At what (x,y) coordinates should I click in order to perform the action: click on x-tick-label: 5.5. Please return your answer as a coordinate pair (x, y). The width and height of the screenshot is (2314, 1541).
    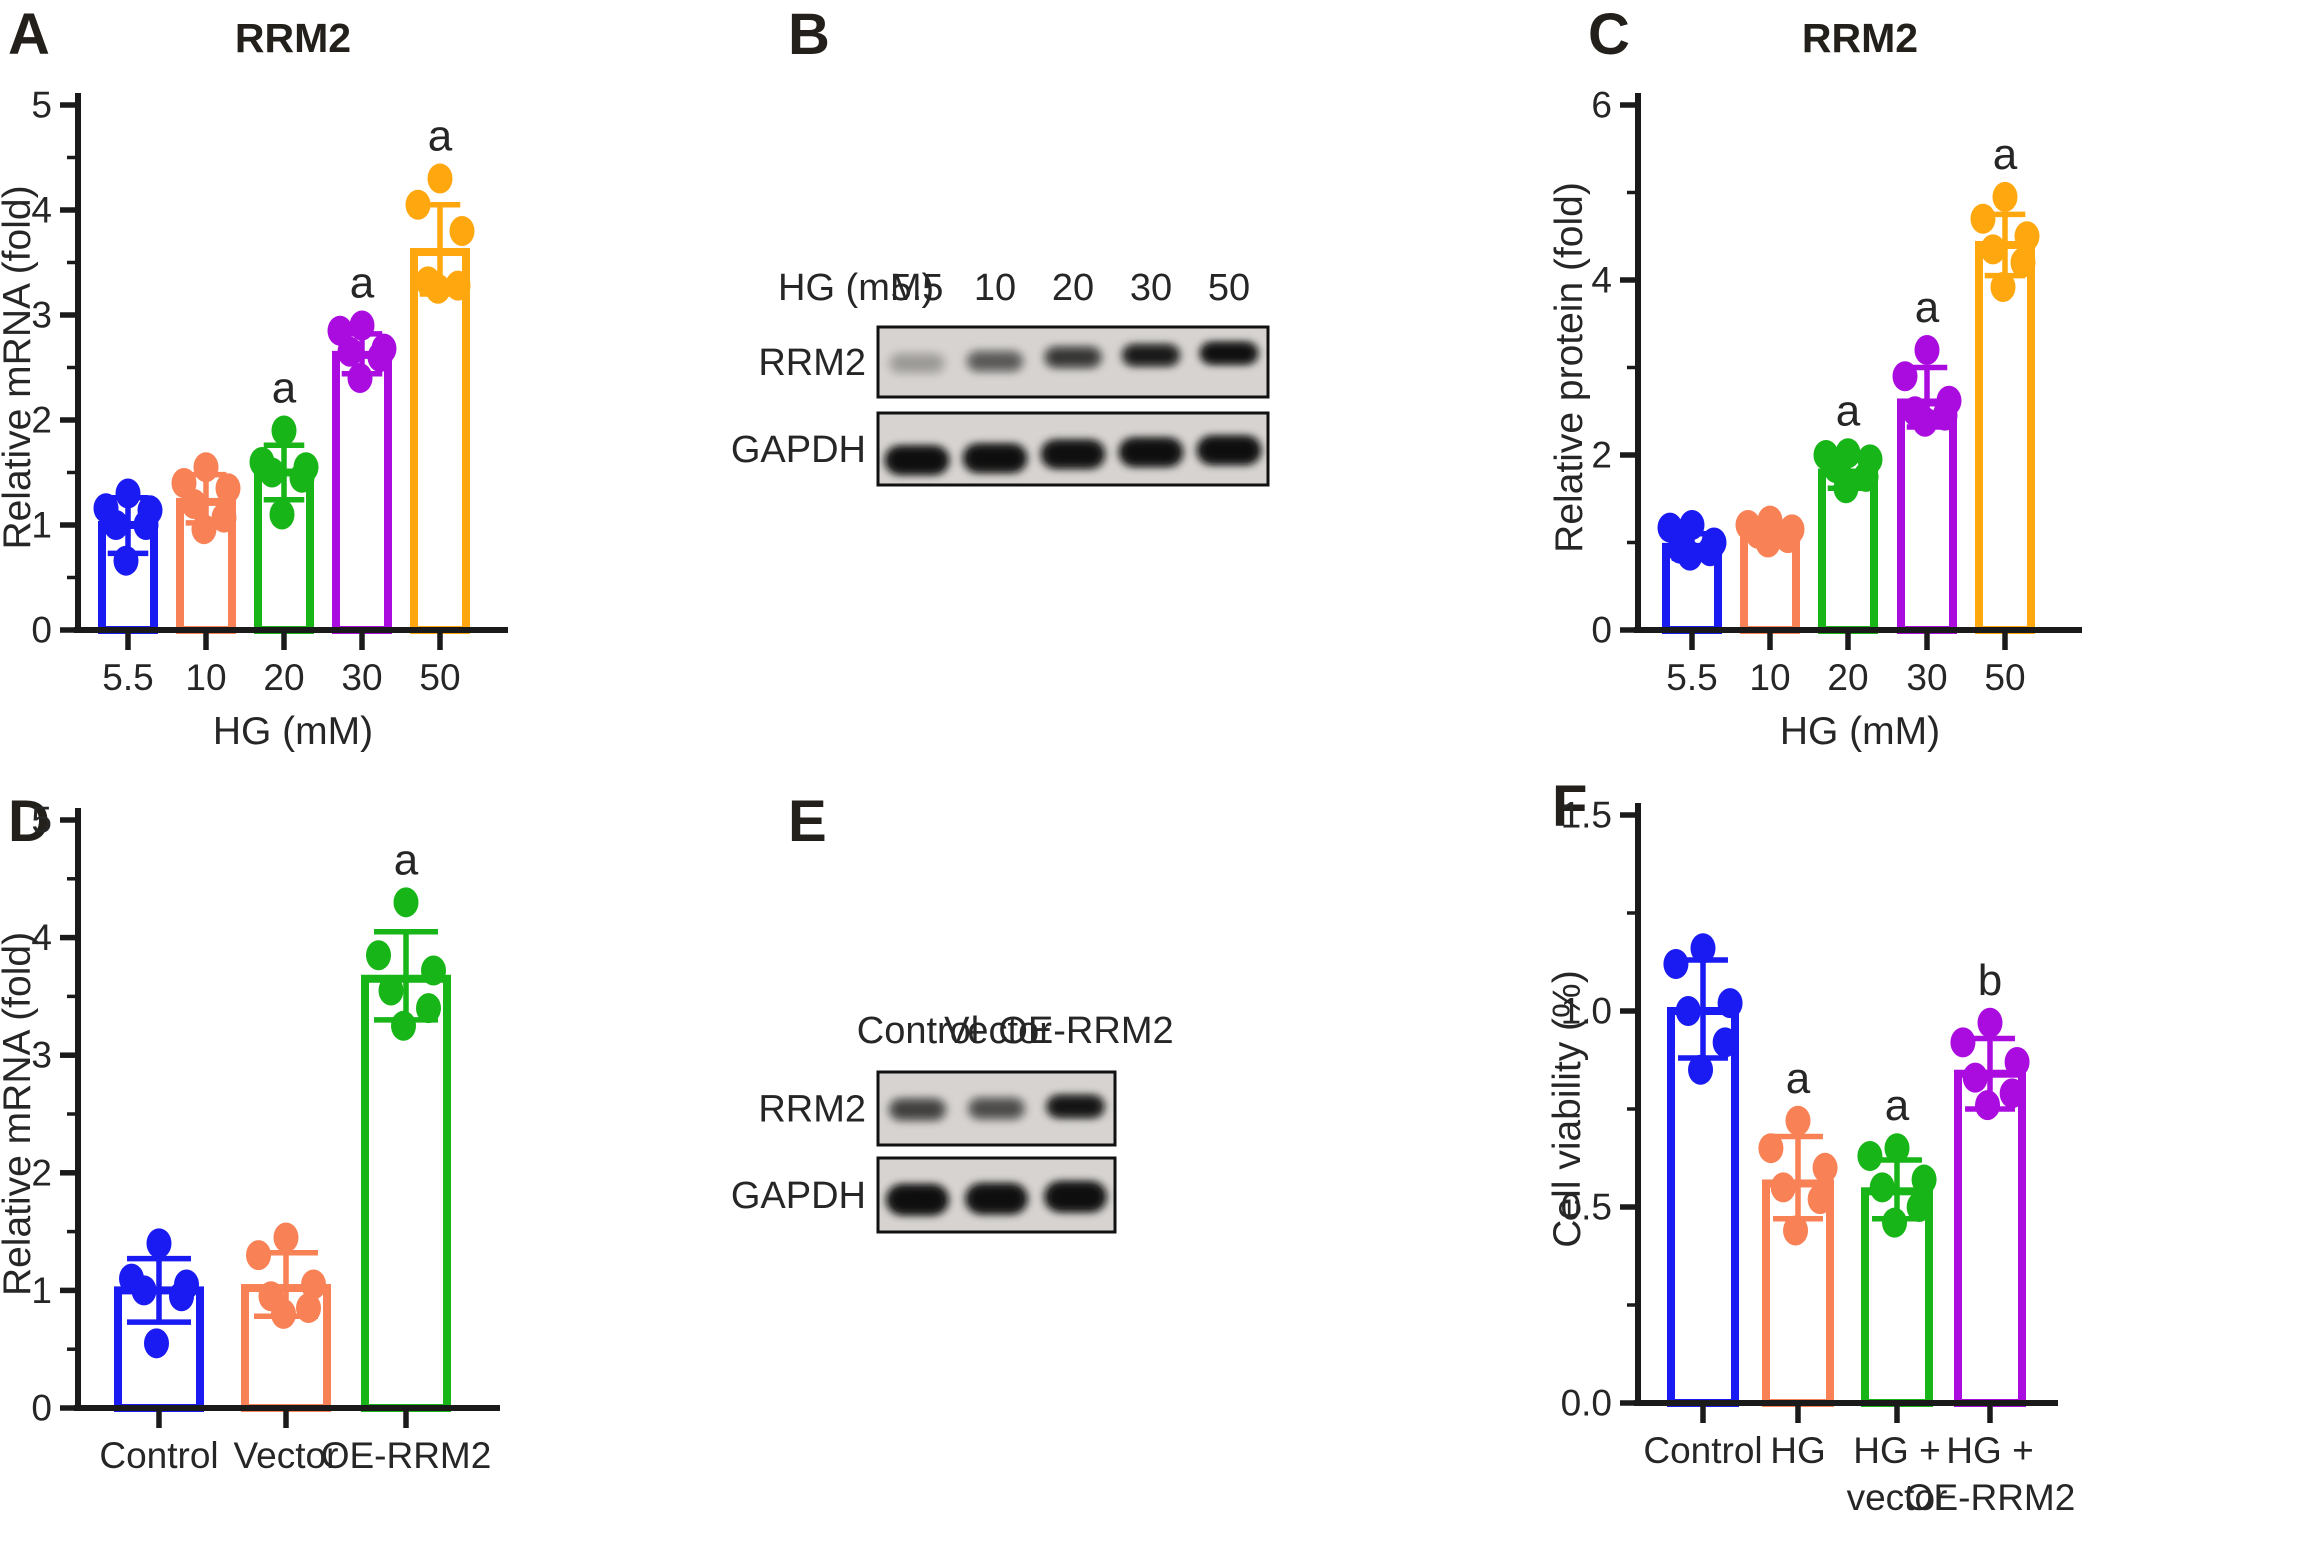
    Looking at the image, I should click on (1691, 677).